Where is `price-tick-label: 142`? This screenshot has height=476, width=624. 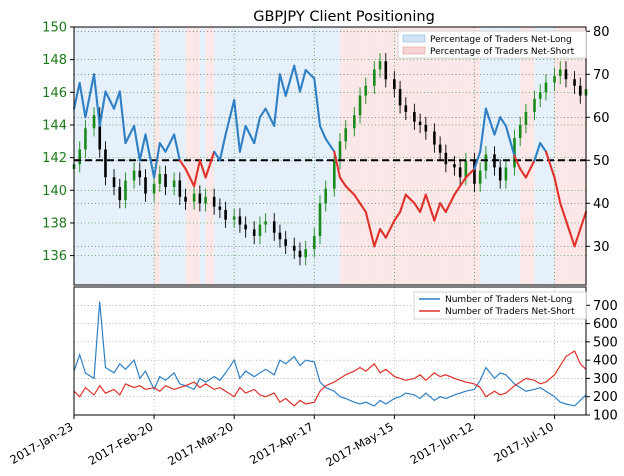
price-tick-label: 142 is located at coordinates (54, 158).